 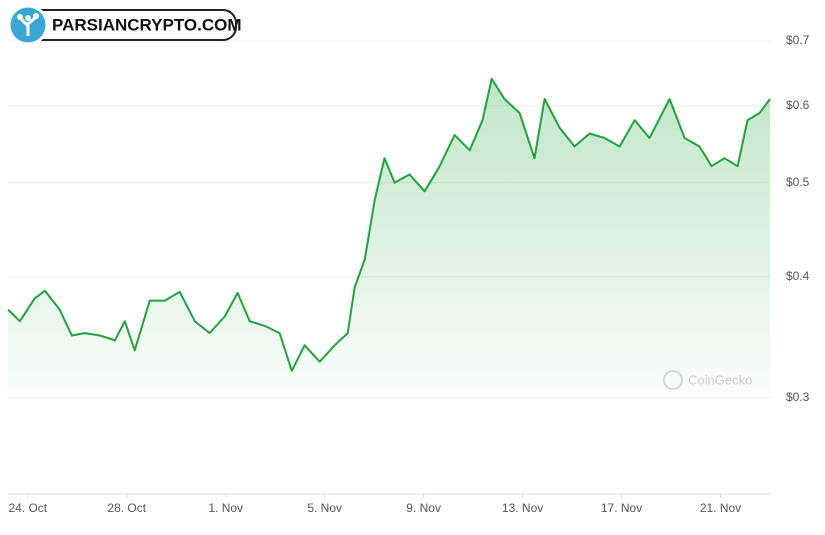 I want to click on x-tick-label: 9. Nov, so click(x=423, y=508).